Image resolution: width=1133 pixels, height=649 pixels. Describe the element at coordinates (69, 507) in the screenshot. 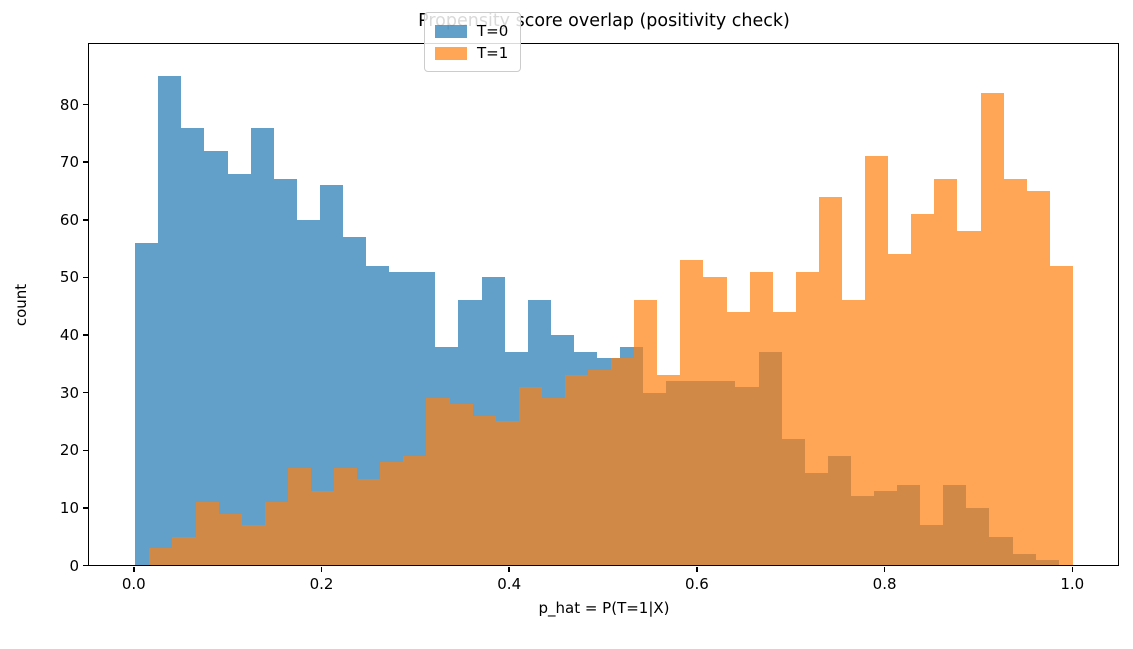

I see `y-axis-tick-label: 10` at that location.